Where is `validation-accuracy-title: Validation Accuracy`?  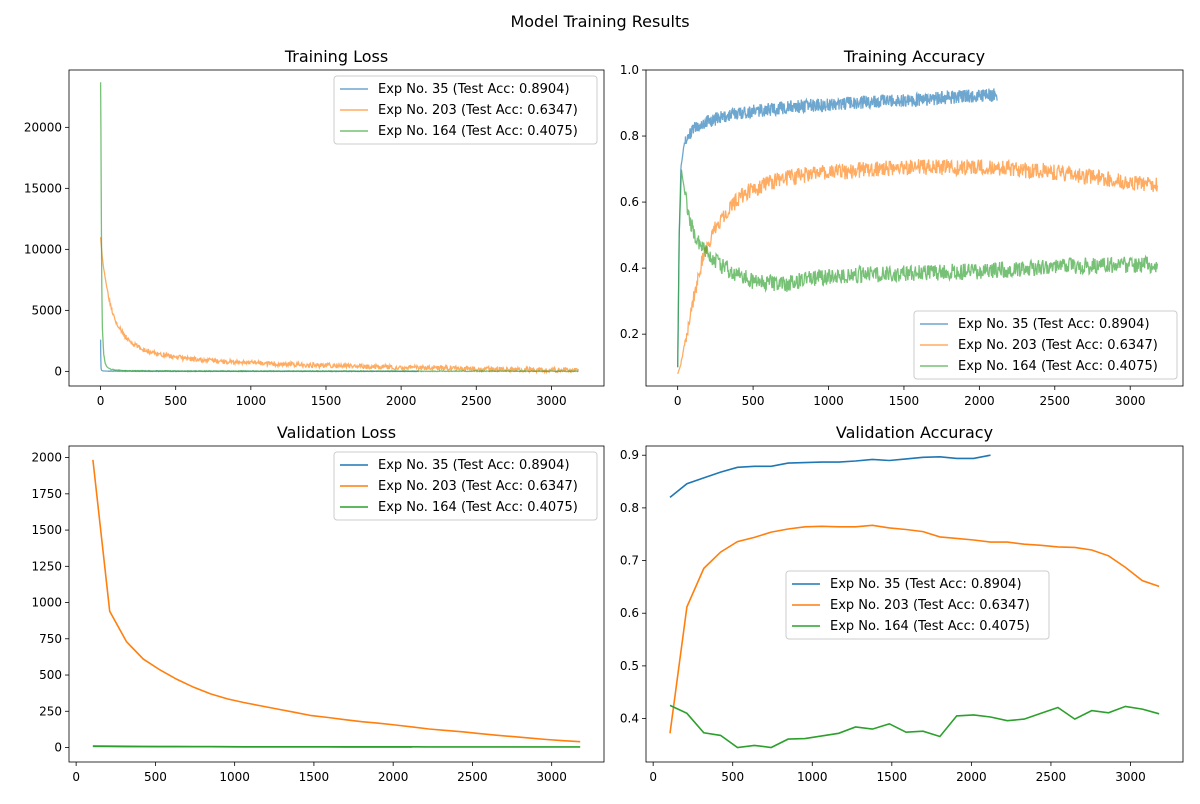 validation-accuracy-title: Validation Accuracy is located at coordinates (914, 432).